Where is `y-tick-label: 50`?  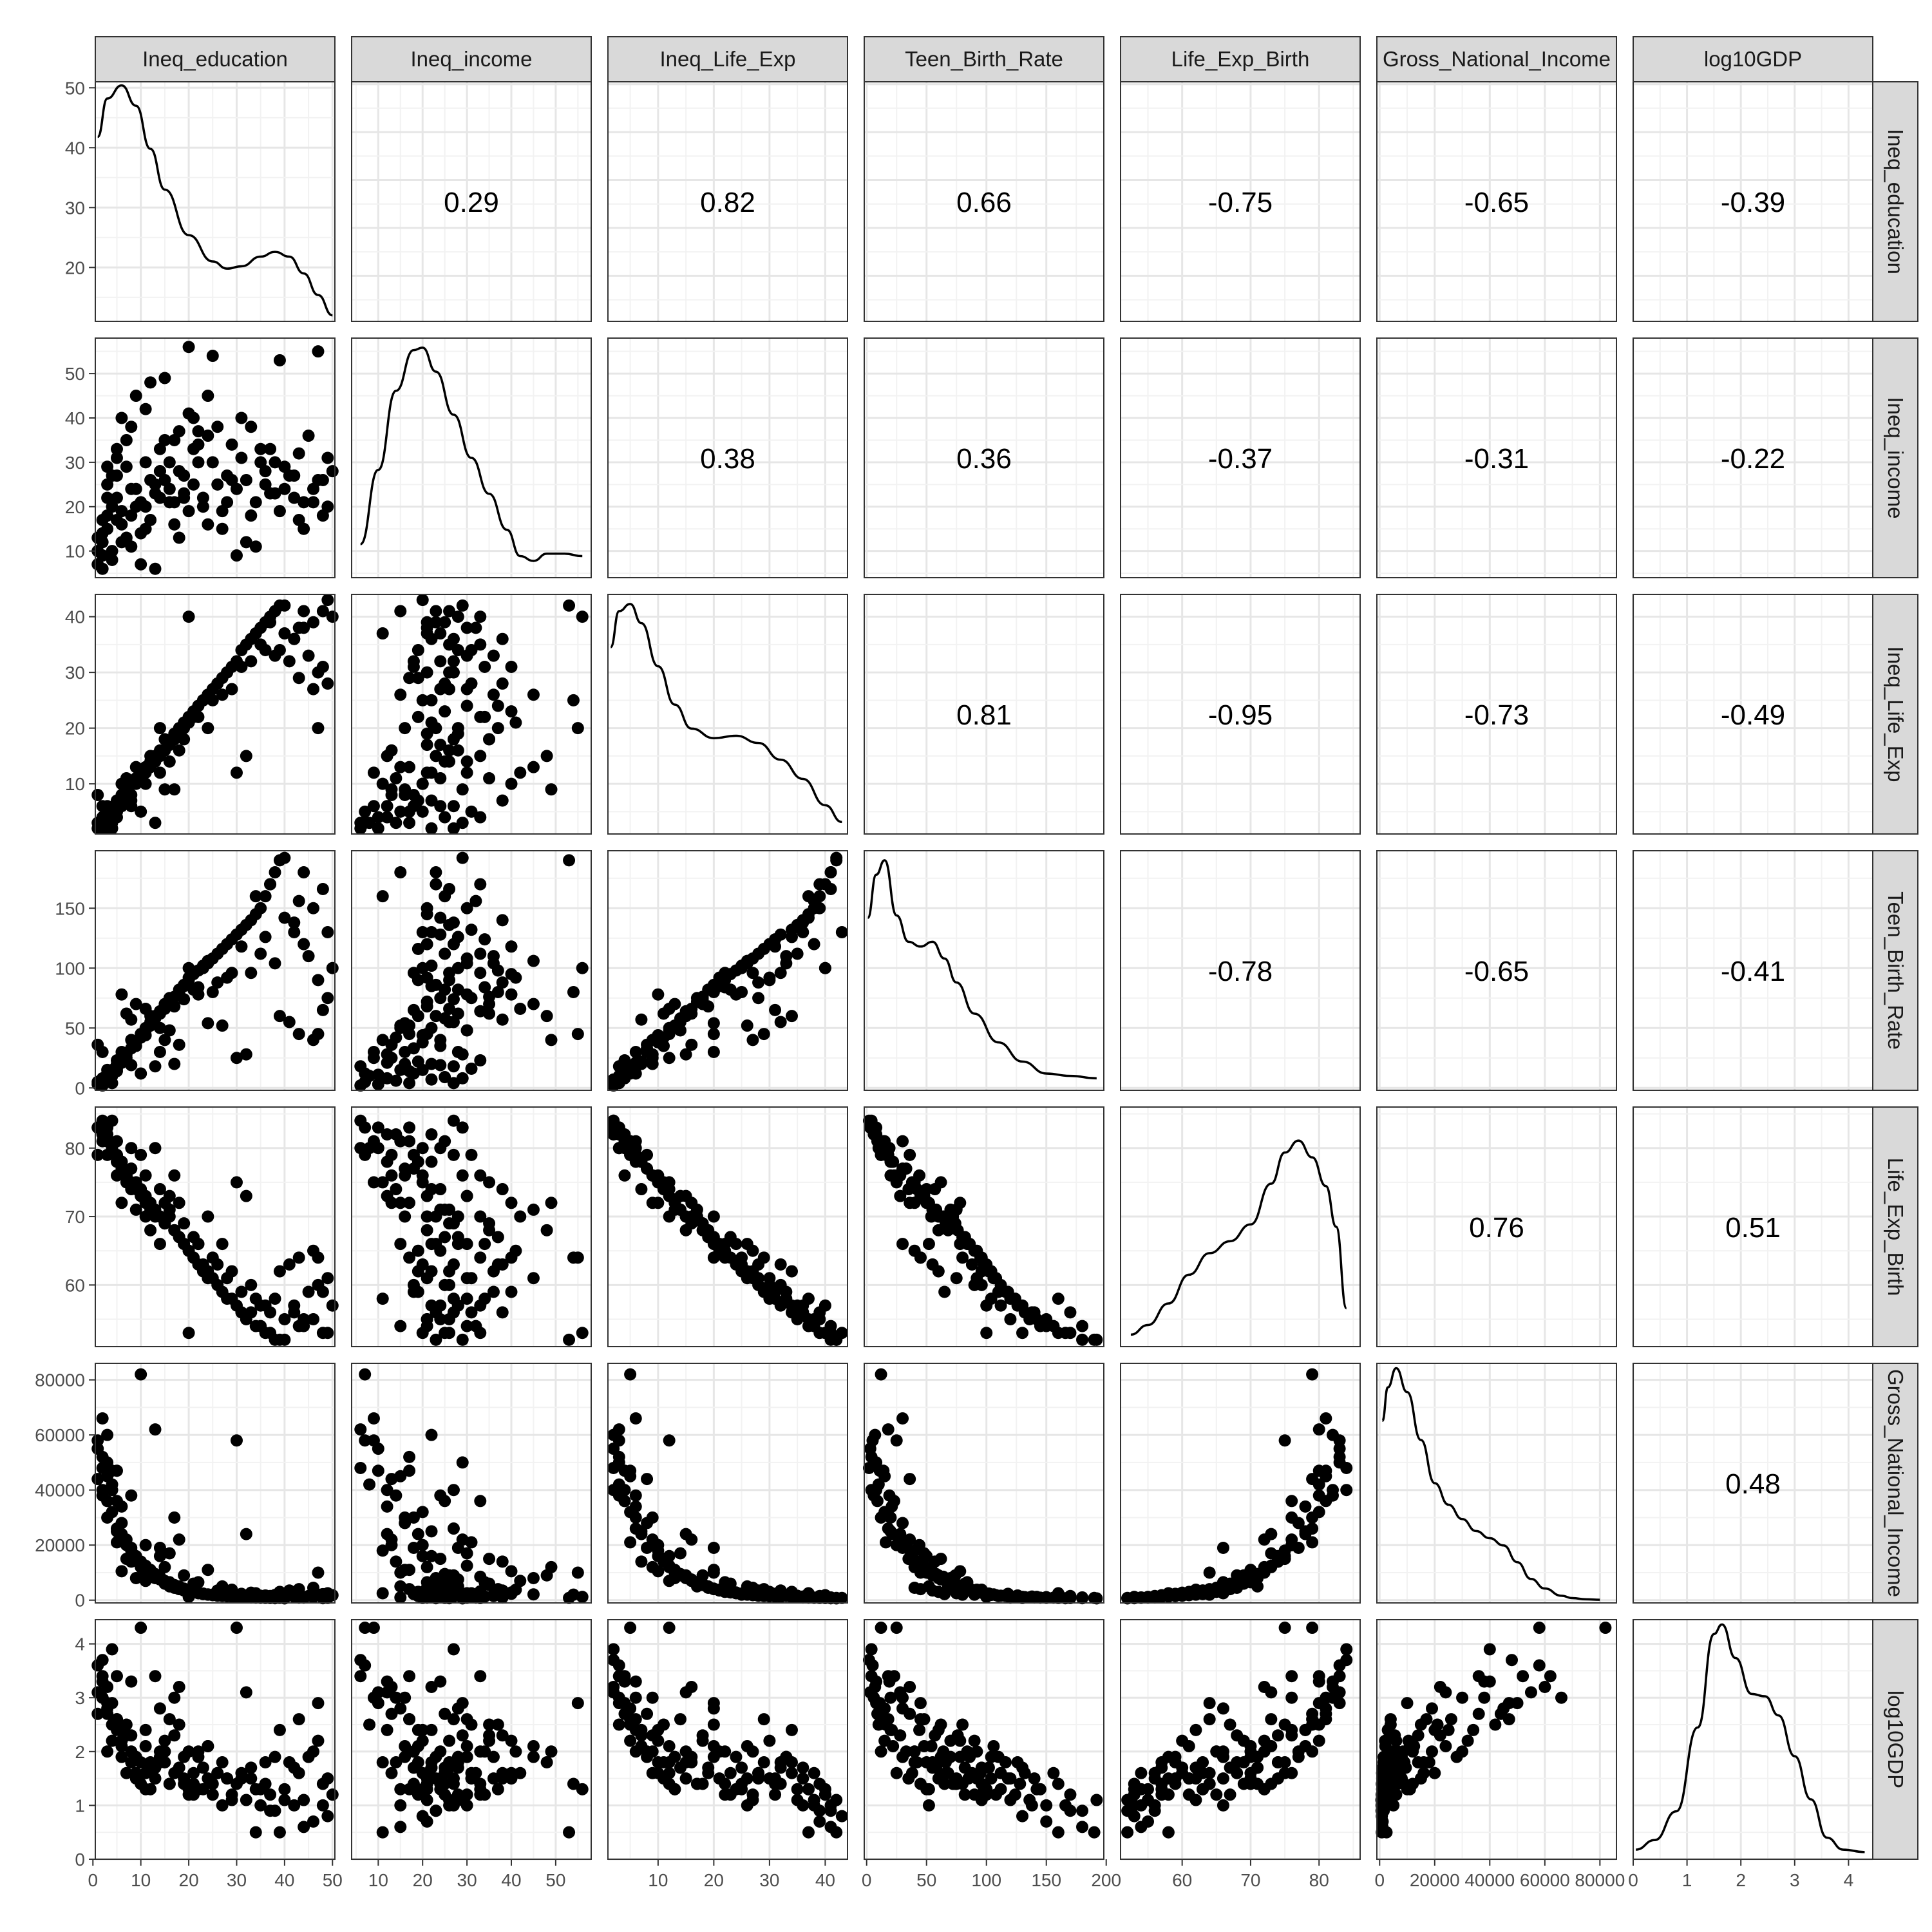 y-tick-label: 50 is located at coordinates (75, 374).